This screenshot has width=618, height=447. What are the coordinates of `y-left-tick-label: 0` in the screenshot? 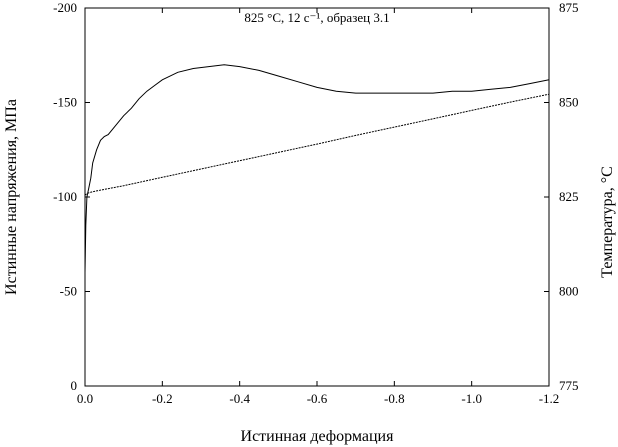 It's located at (74, 385).